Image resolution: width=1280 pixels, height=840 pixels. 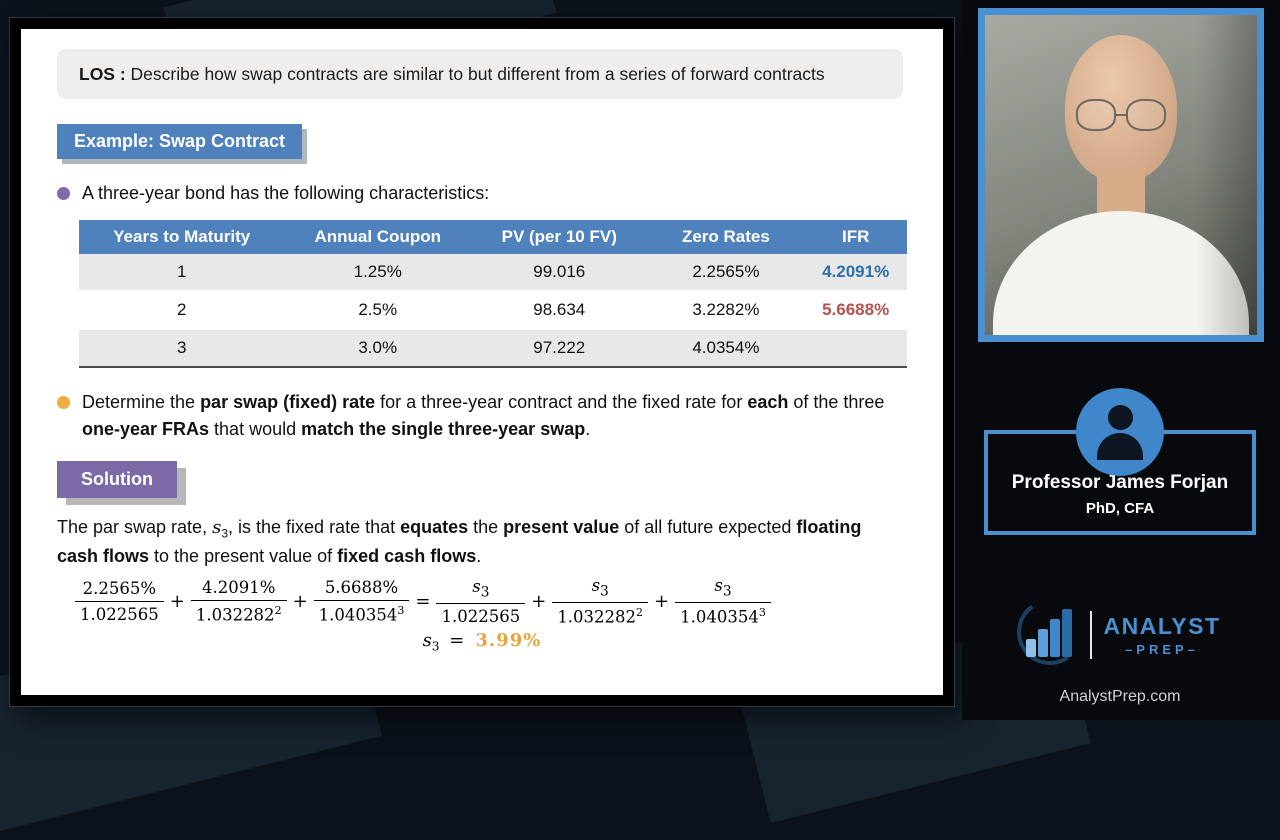 What do you see at coordinates (378, 237) in the screenshot?
I see `column-header: Annual Coupon` at bounding box center [378, 237].